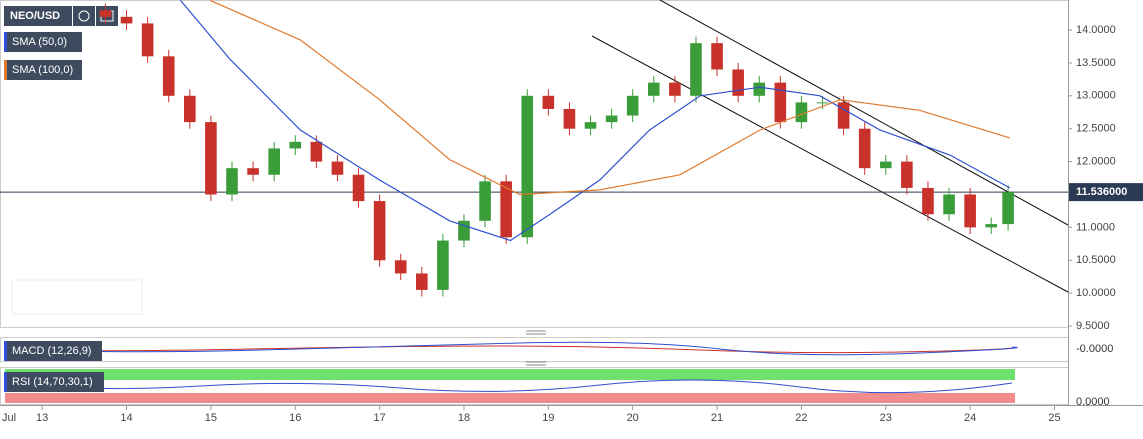  Describe the element at coordinates (1096, 96) in the screenshot. I see `y-tick-label: 13.0000` at that location.